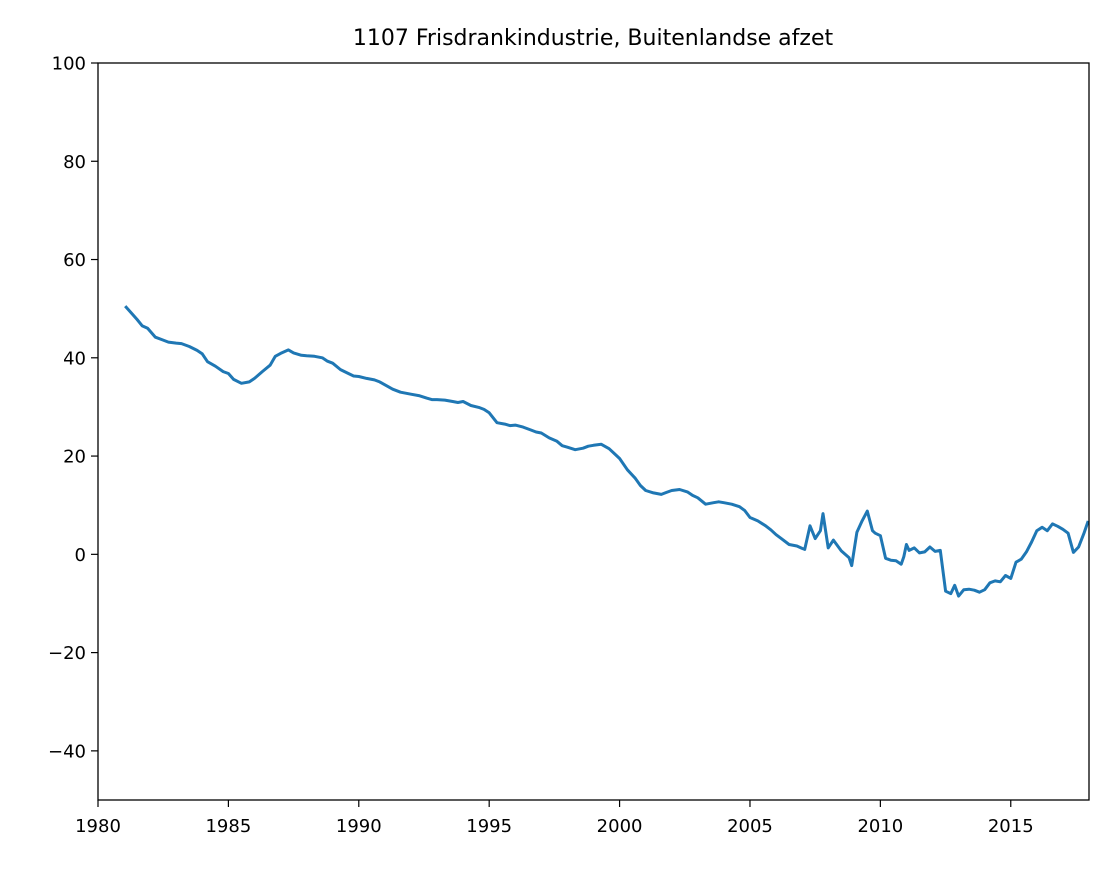  What do you see at coordinates (228, 826) in the screenshot?
I see `x-tick-label: 1985` at bounding box center [228, 826].